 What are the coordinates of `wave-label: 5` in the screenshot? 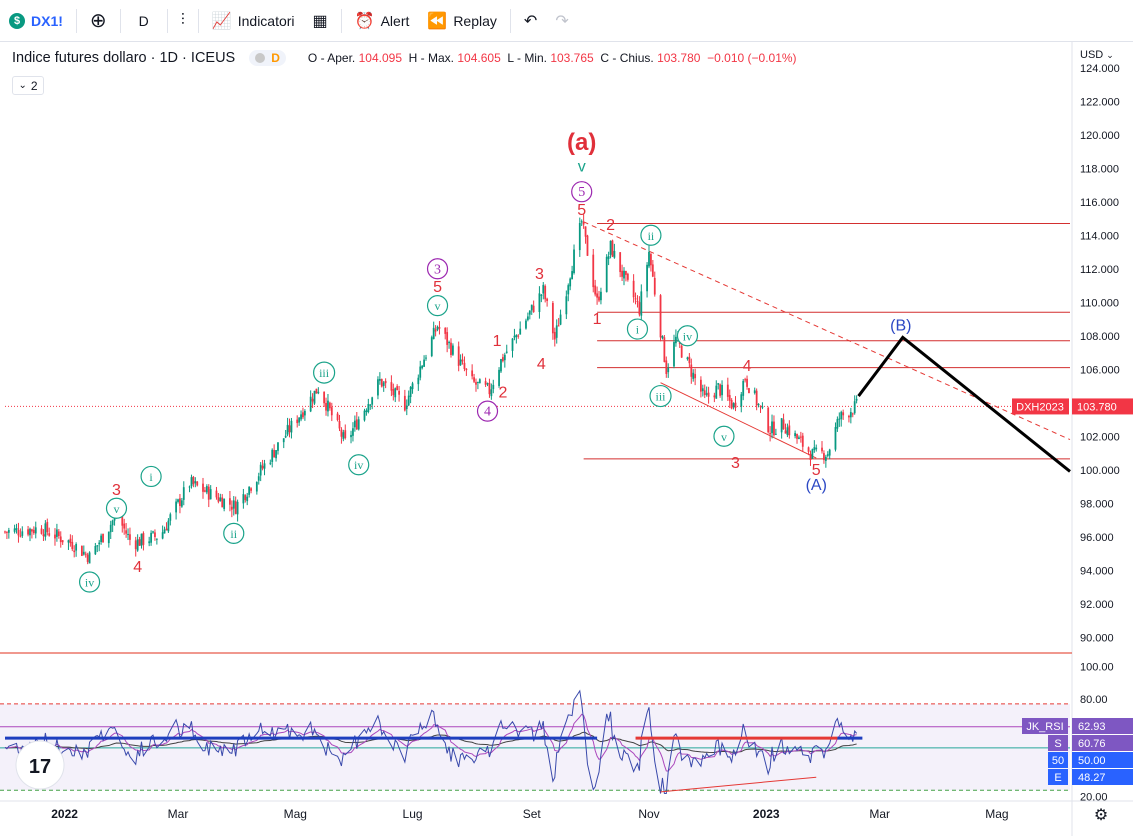 It's located at (581, 192).